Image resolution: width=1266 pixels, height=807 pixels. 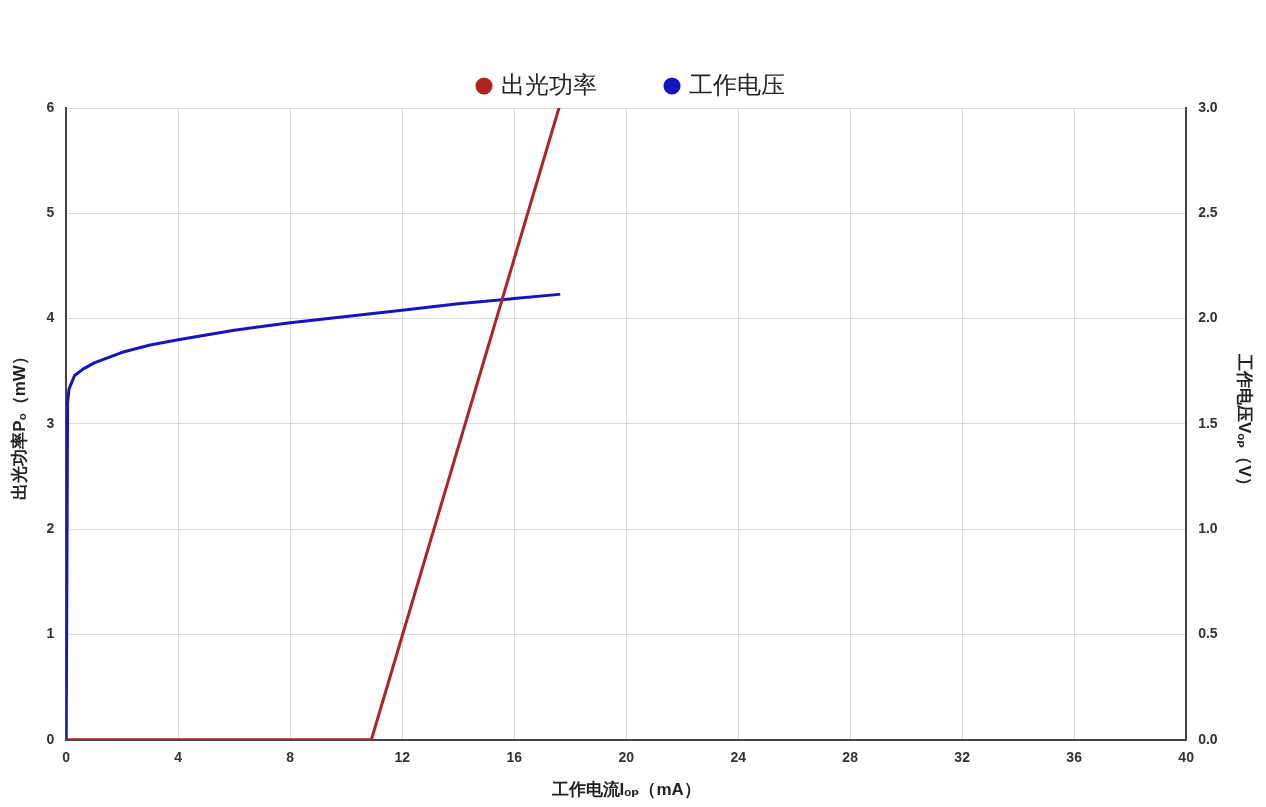 I want to click on x-tick-label: 24, so click(x=738, y=757).